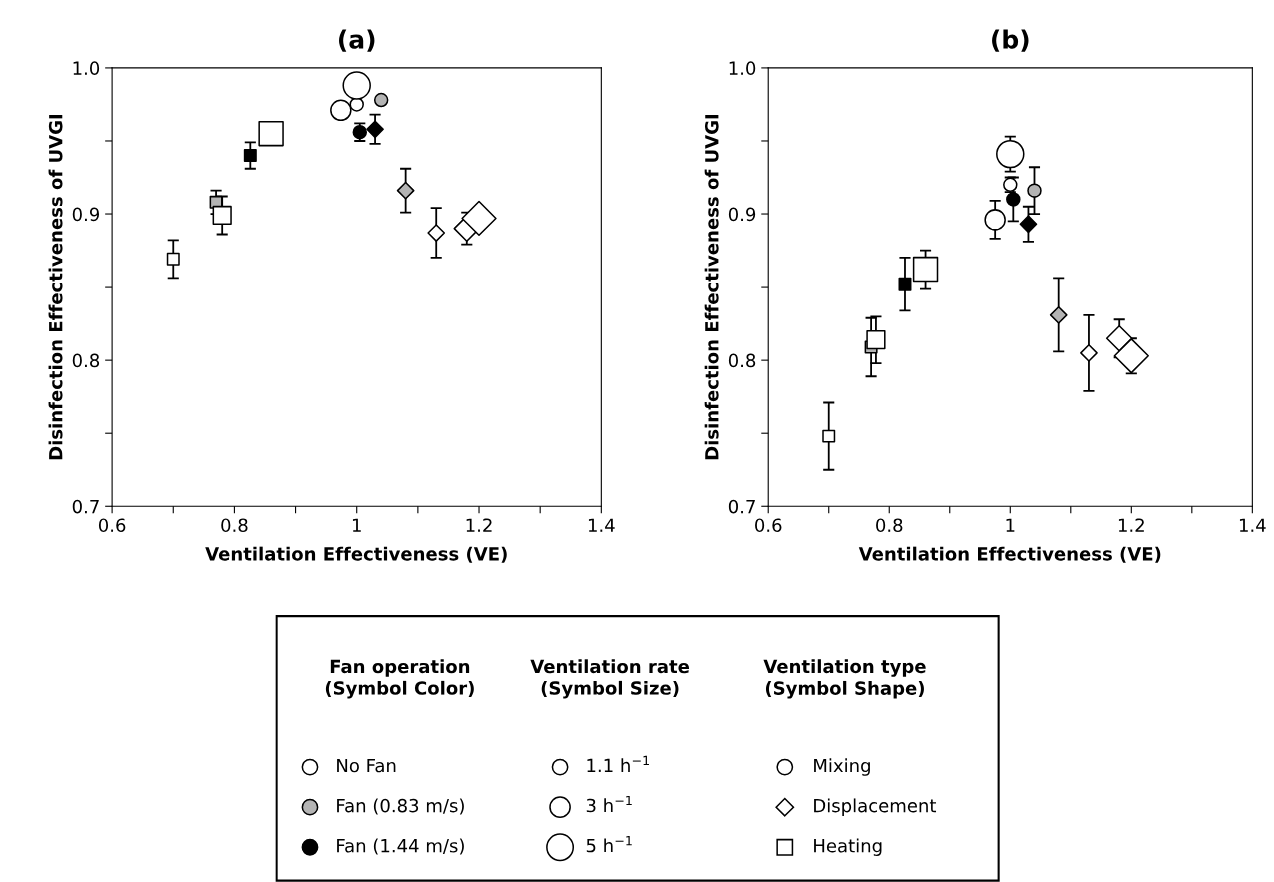  What do you see at coordinates (618, 763) in the screenshot?
I see `text: 1.1 h$^{−1}$` at bounding box center [618, 763].